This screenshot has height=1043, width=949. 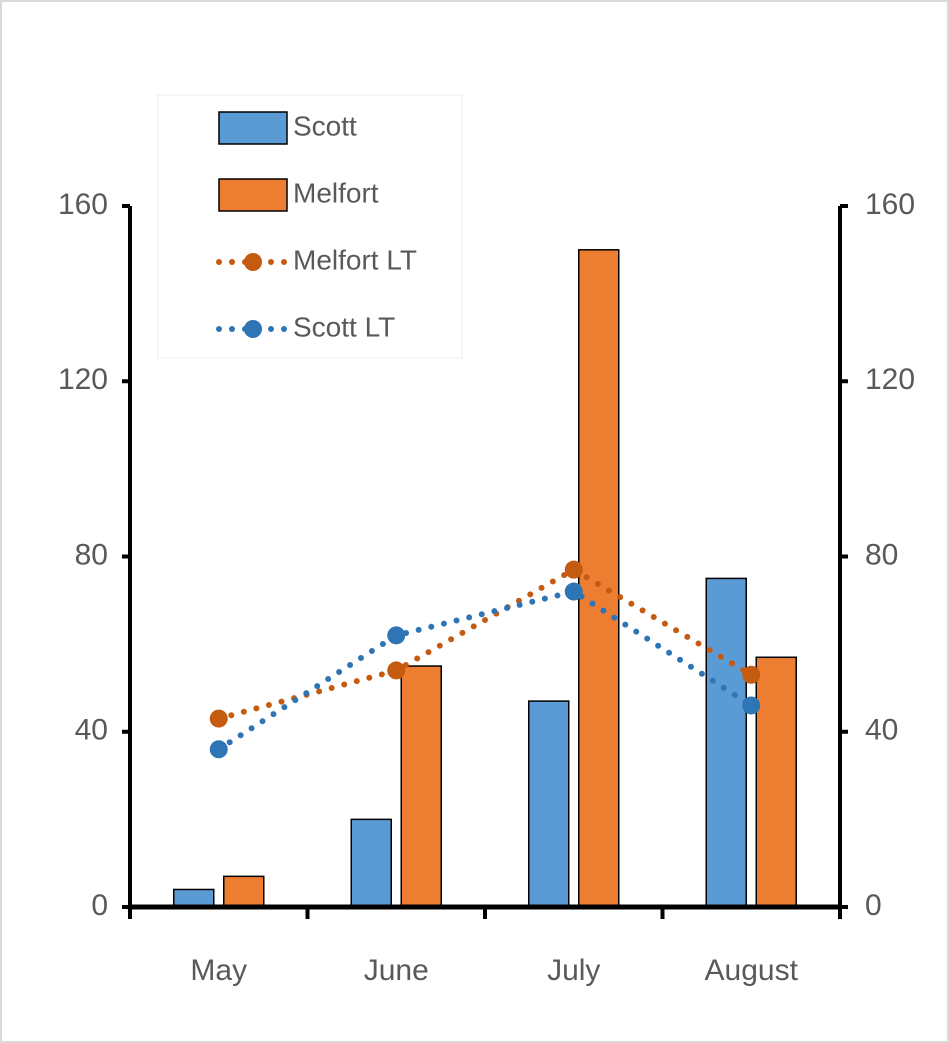 I want to click on legend-box, so click(x=310, y=226).